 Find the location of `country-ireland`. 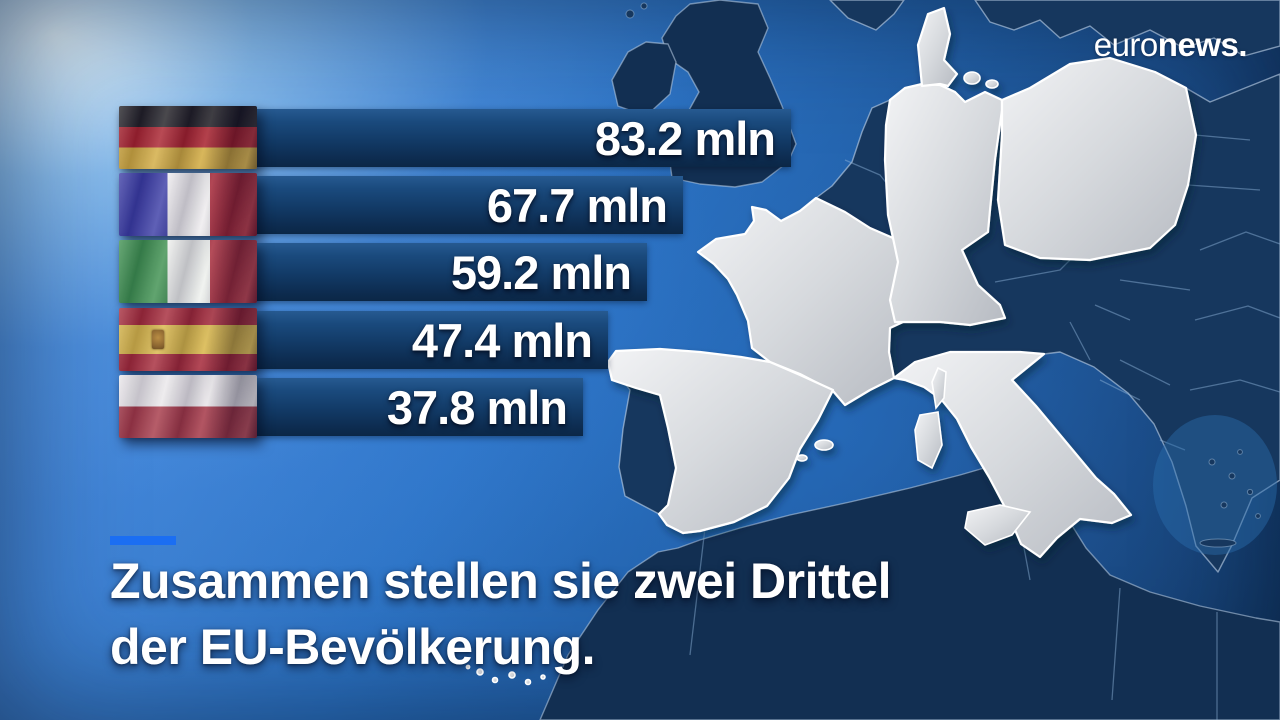

country-ireland is located at coordinates (644, 79).